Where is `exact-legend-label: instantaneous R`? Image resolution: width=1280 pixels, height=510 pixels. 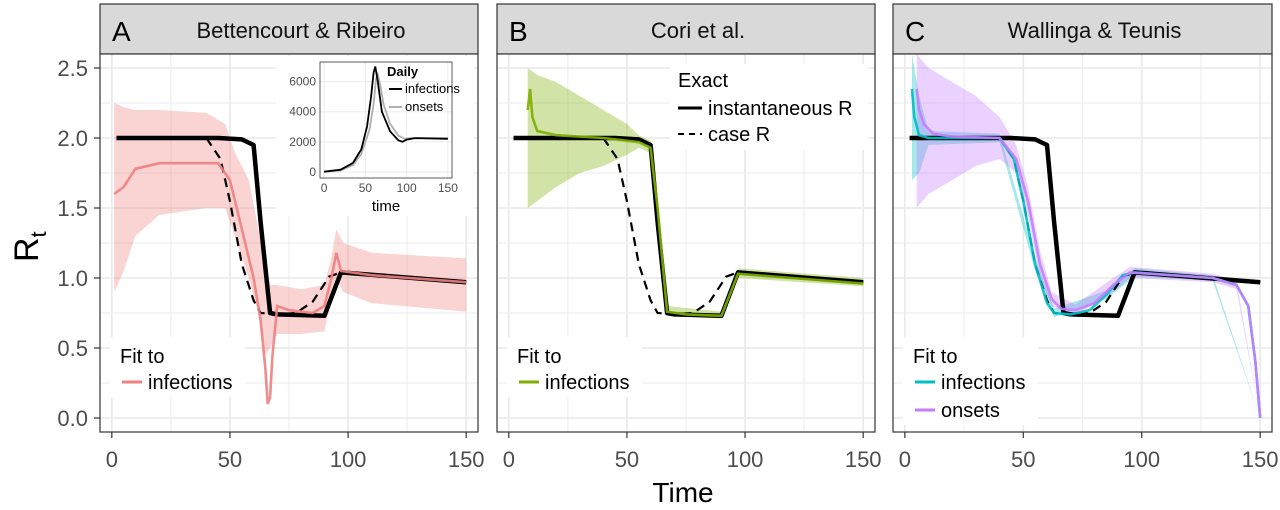
exact-legend-label: instantaneous R is located at coordinates (780, 109).